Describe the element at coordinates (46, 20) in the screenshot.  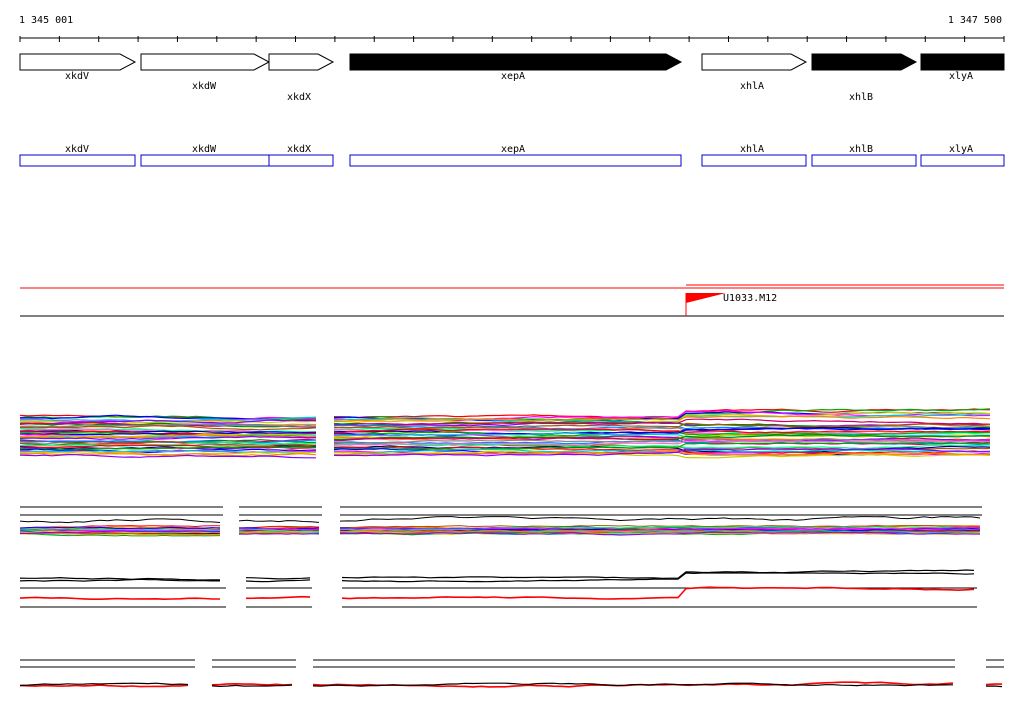
I see `region-start-label: 1 345 001` at that location.